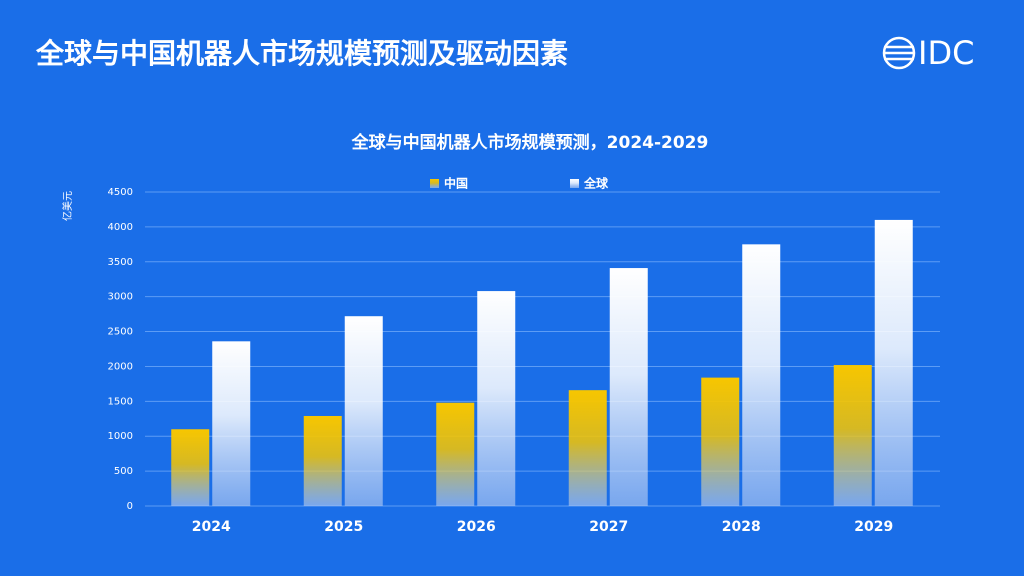 The image size is (1024, 576). I want to click on y-tick-label: 4500, so click(120, 192).